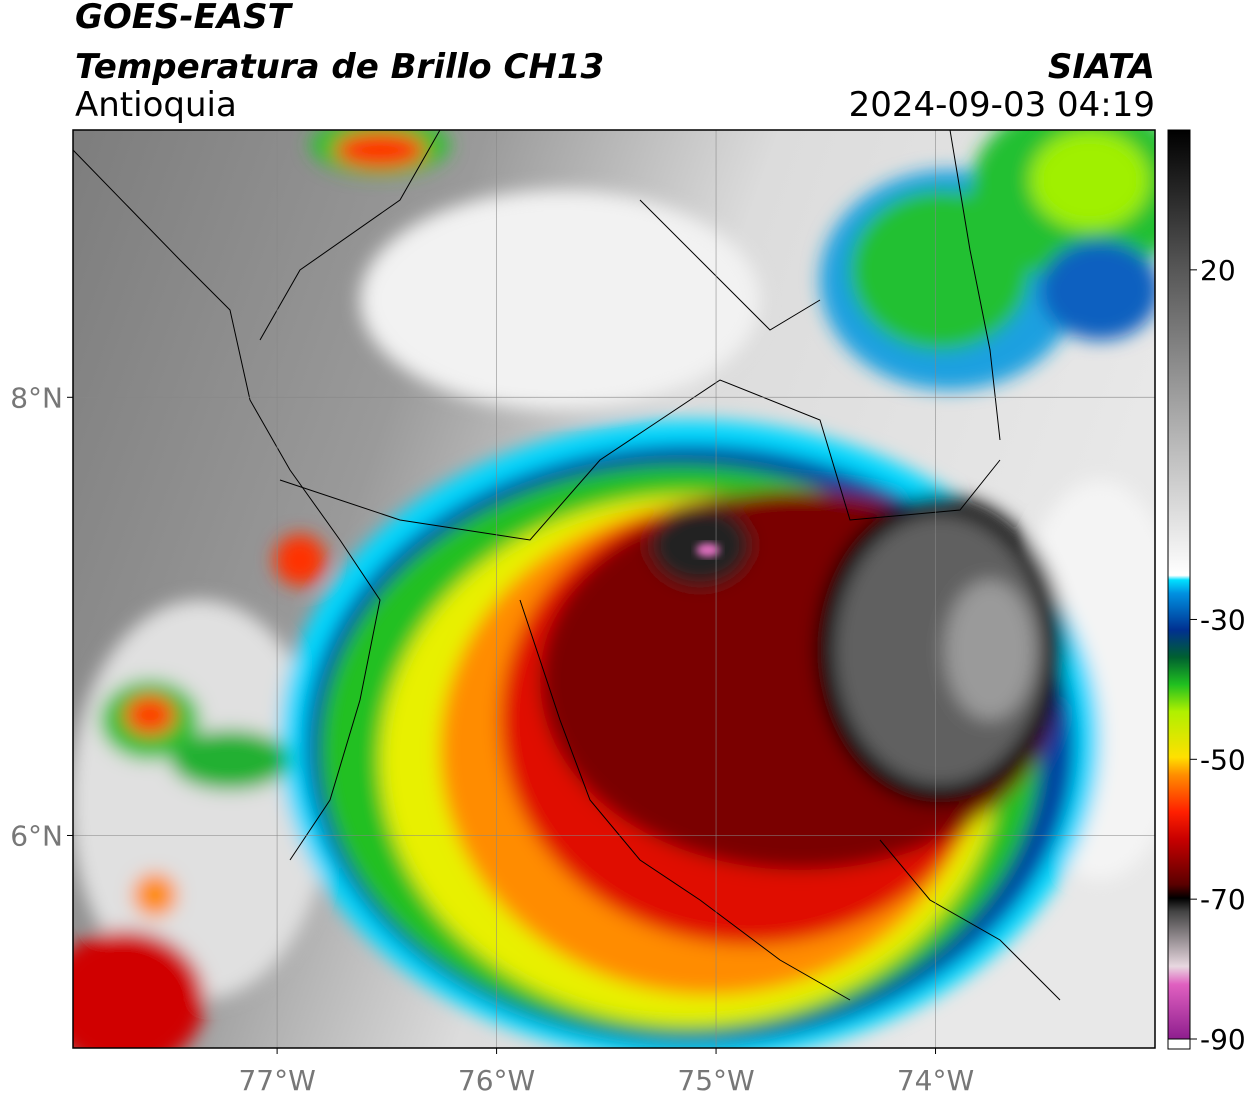  What do you see at coordinates (156, 105) in the screenshot?
I see `region: Antioquia` at bounding box center [156, 105].